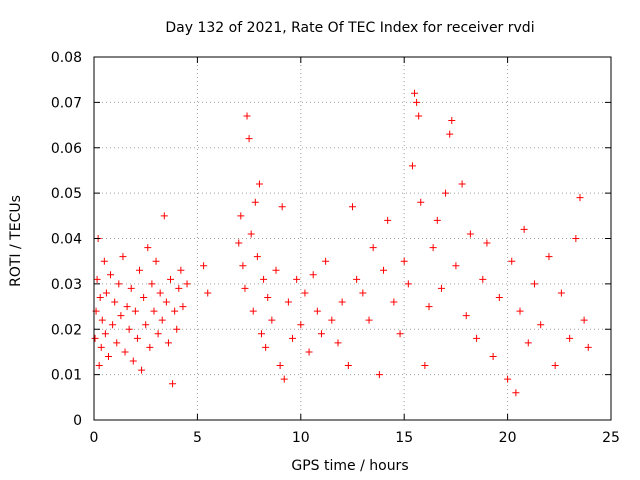  Describe the element at coordinates (301, 438) in the screenshot. I see `x-tick-label: 10` at that location.